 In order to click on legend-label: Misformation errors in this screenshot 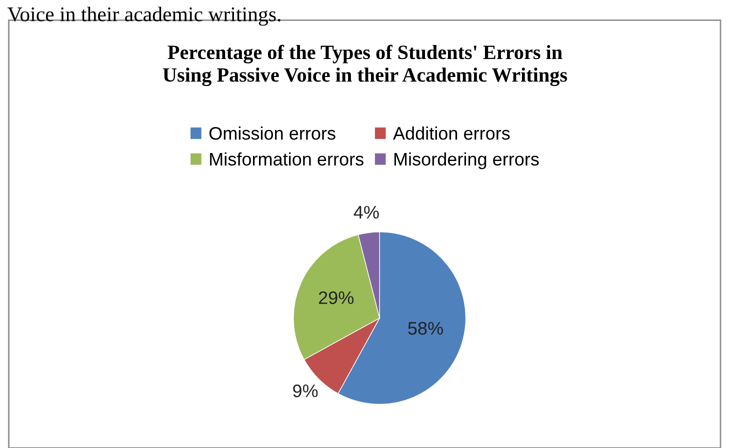, I will do `click(287, 159)`.